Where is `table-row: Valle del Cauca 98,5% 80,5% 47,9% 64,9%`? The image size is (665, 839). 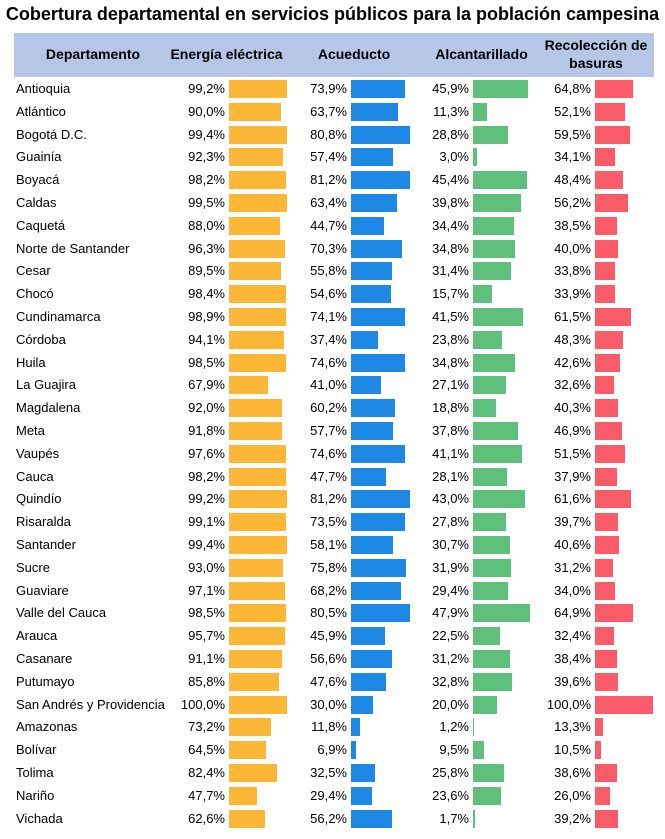 table-row: Valle del Cauca 98,5% 80,5% 47,9% 64,9% is located at coordinates (332, 613).